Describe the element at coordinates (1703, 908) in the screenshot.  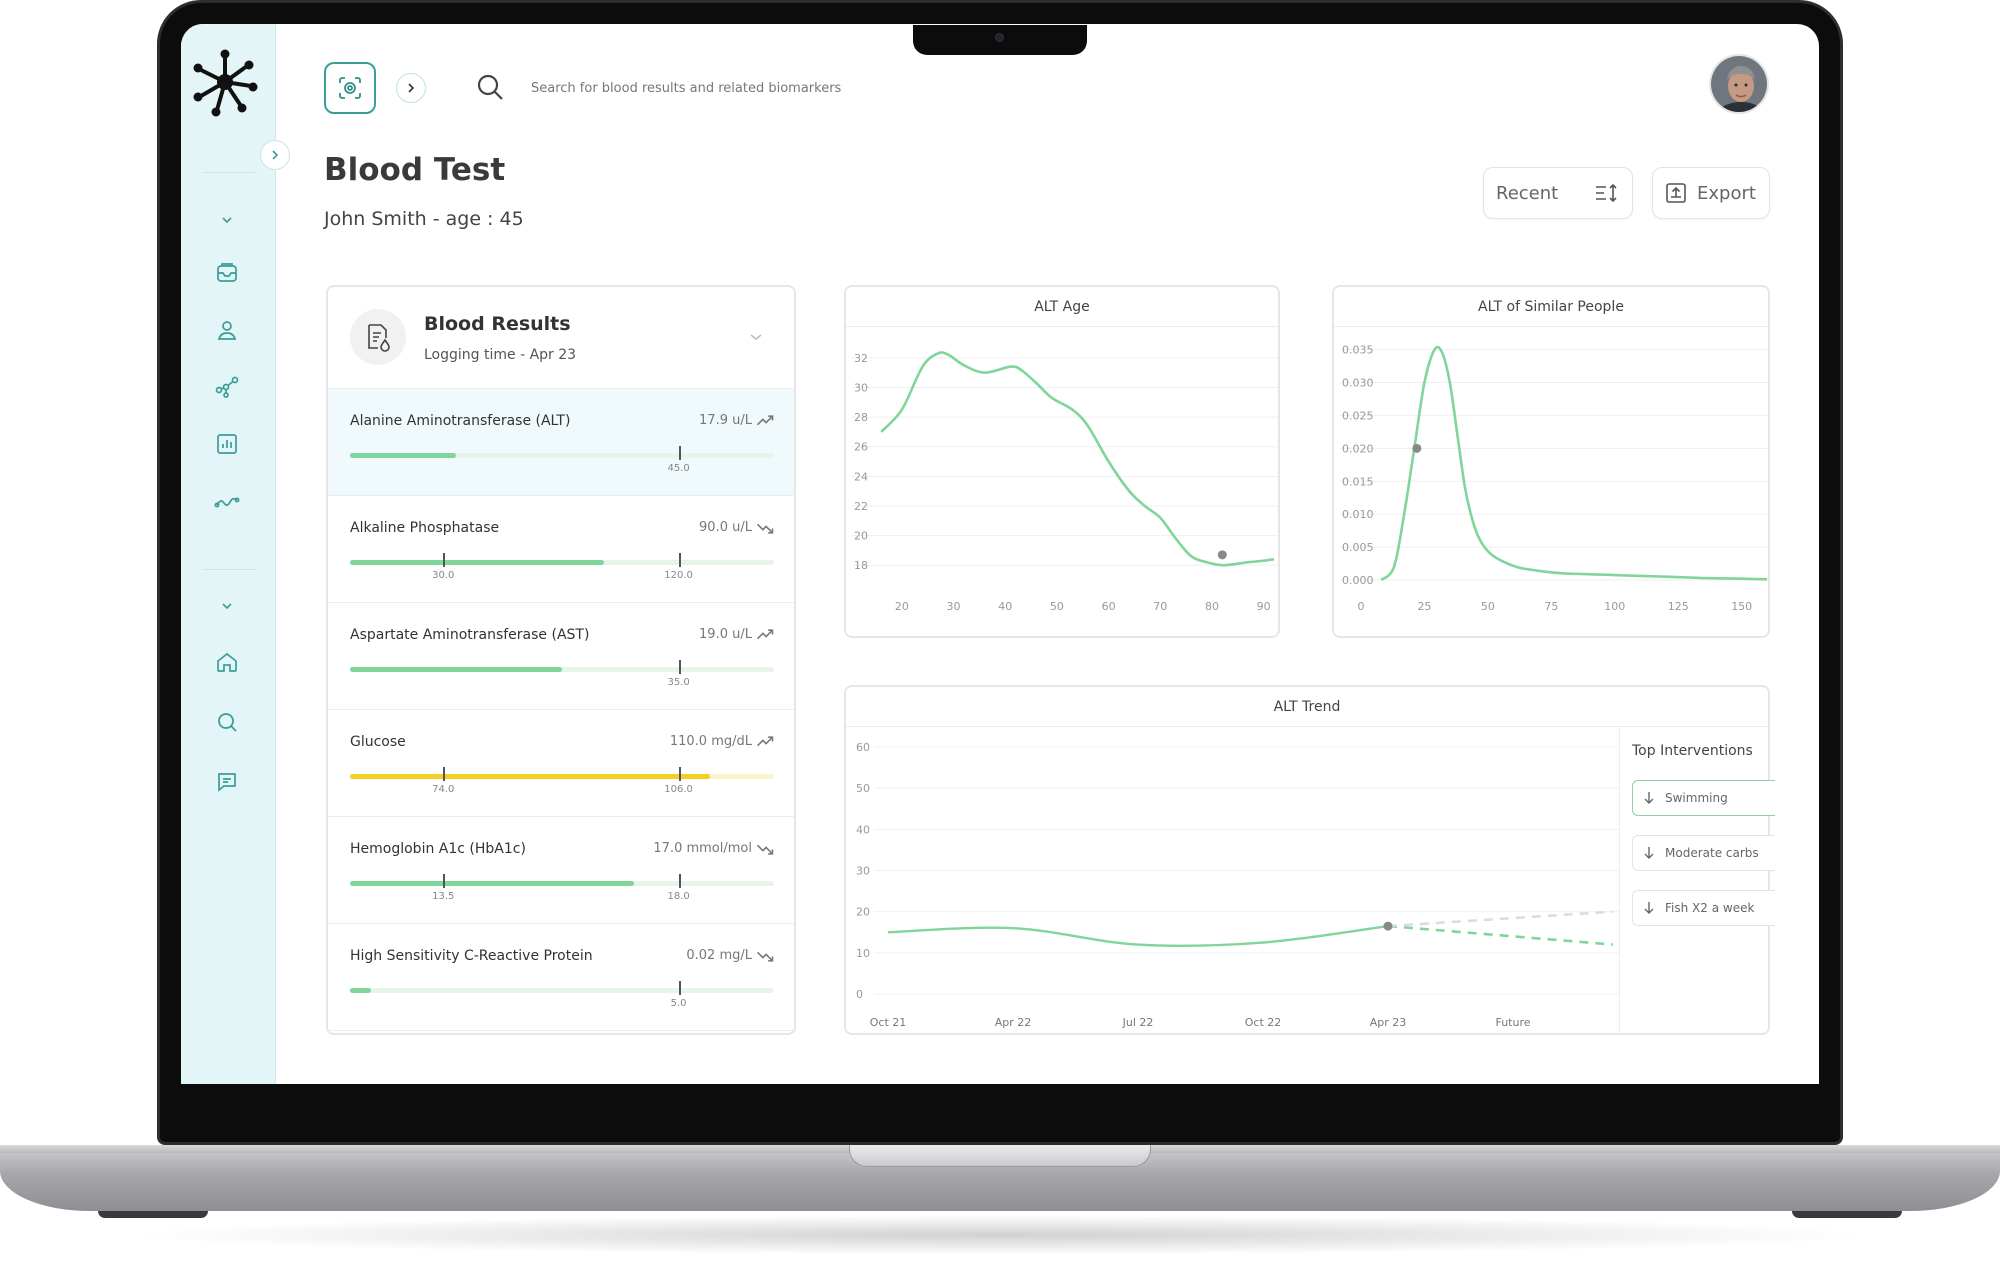
I see `intervention-button: Fish X2 a week` at that location.